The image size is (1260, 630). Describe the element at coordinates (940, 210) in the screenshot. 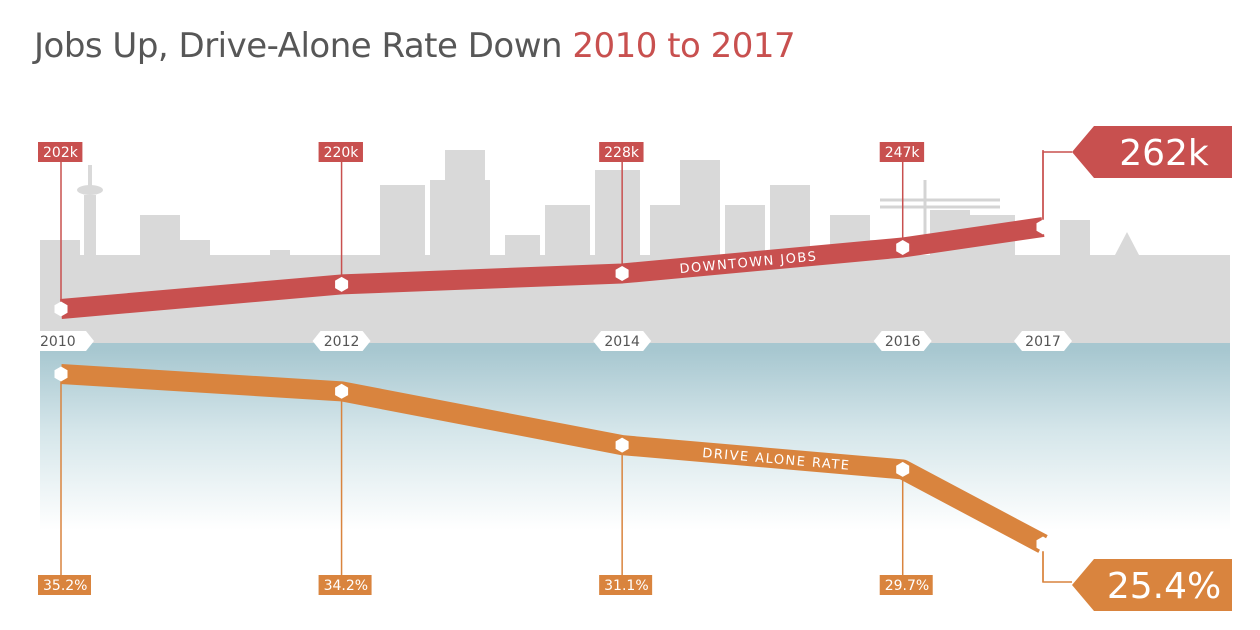

I see `crane-icon` at that location.